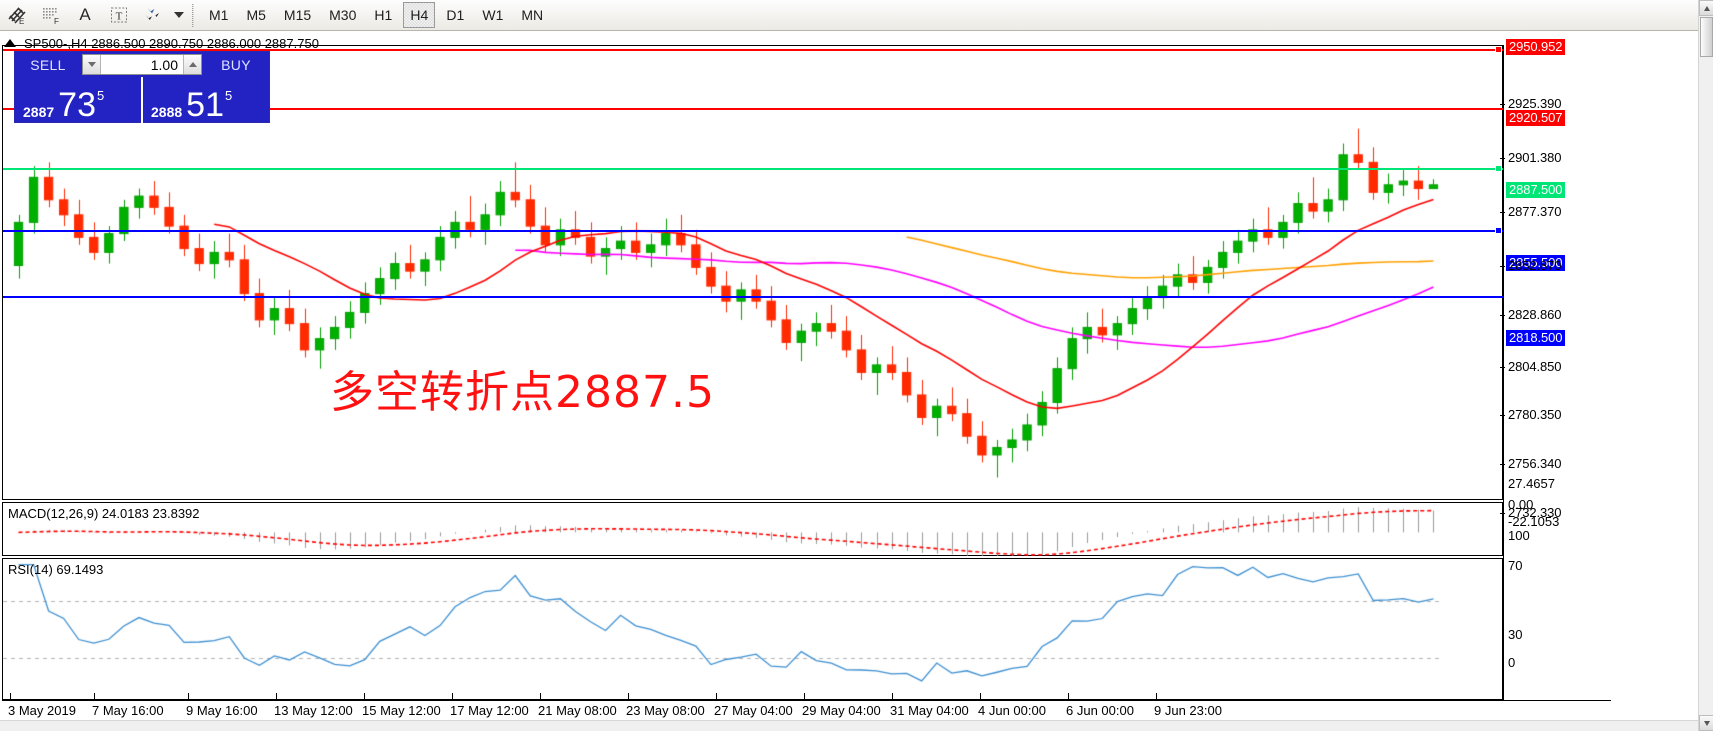 The image size is (1713, 731). Describe the element at coordinates (1519, 535) in the screenshot. I see `rsi-scale-label-100: 100` at that location.